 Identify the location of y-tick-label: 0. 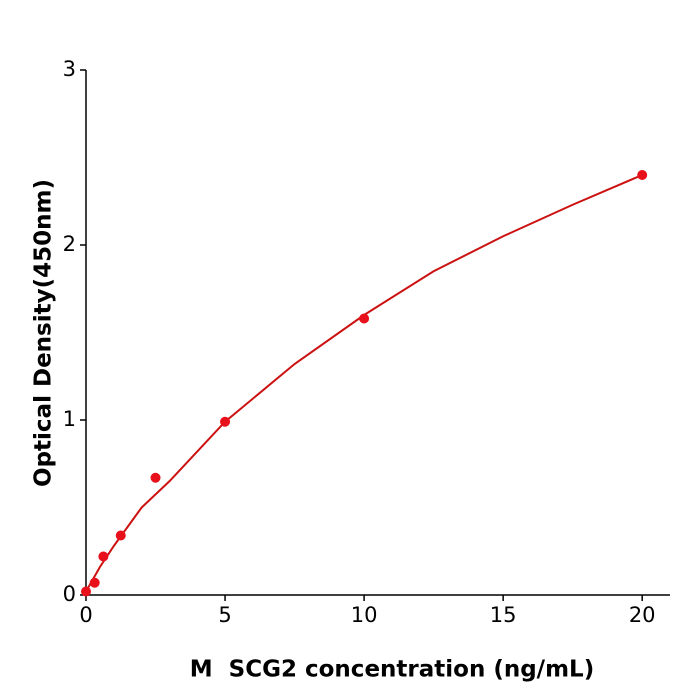
(69, 594).